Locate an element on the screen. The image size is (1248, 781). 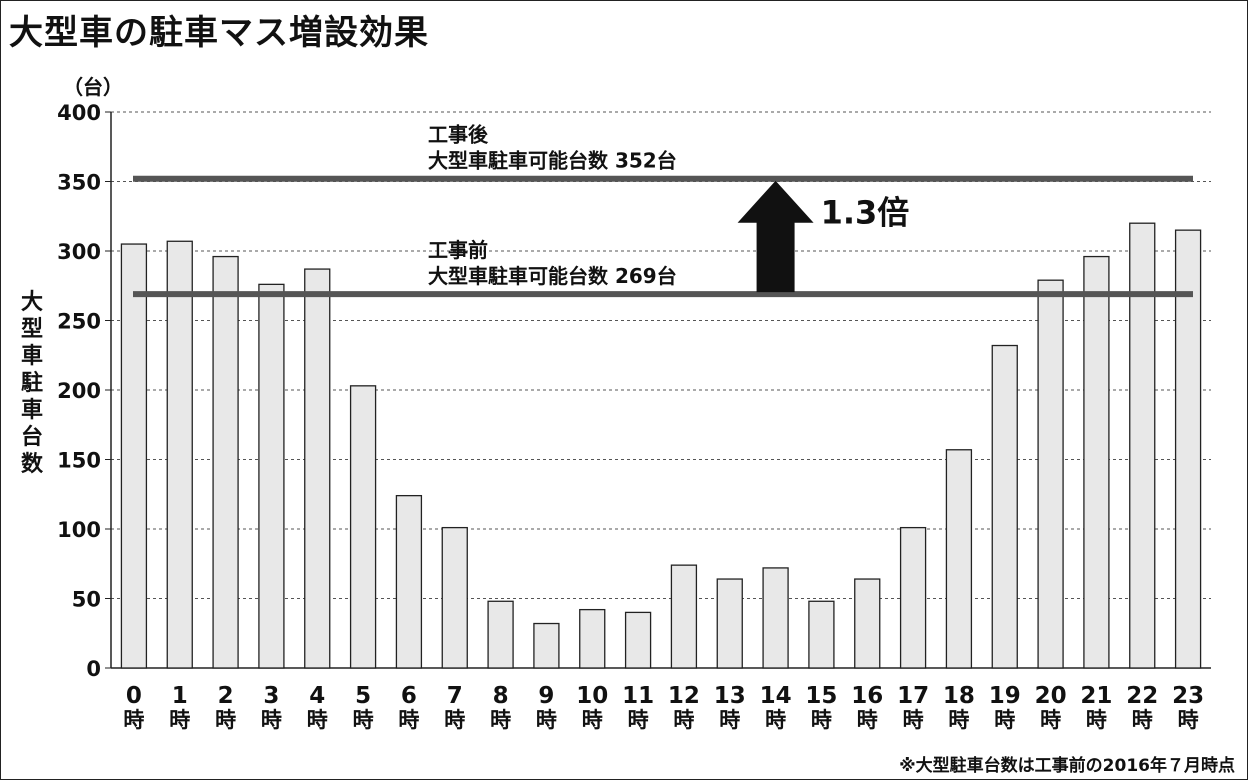
y-tick-label: 150 is located at coordinates (79, 461).